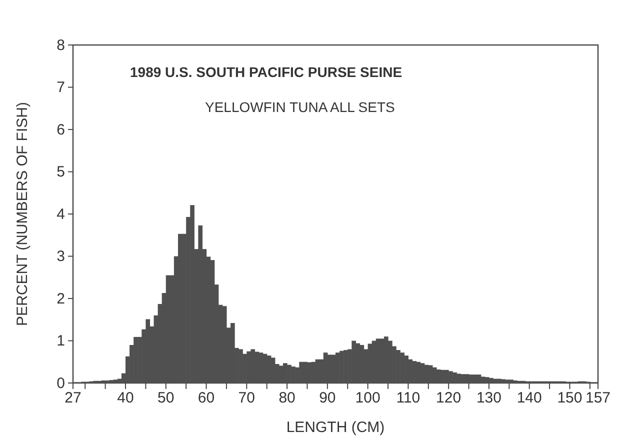 The width and height of the screenshot is (617, 443). I want to click on y-tick-label: 3, so click(60, 257).